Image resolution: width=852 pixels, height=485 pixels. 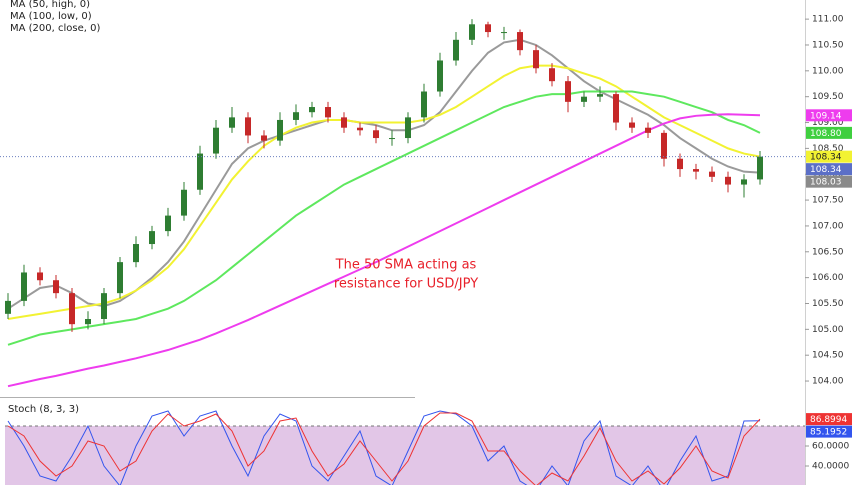 What do you see at coordinates (51, 16) in the screenshot?
I see `legend-entry: MA (100, low, 0)` at bounding box center [51, 16].